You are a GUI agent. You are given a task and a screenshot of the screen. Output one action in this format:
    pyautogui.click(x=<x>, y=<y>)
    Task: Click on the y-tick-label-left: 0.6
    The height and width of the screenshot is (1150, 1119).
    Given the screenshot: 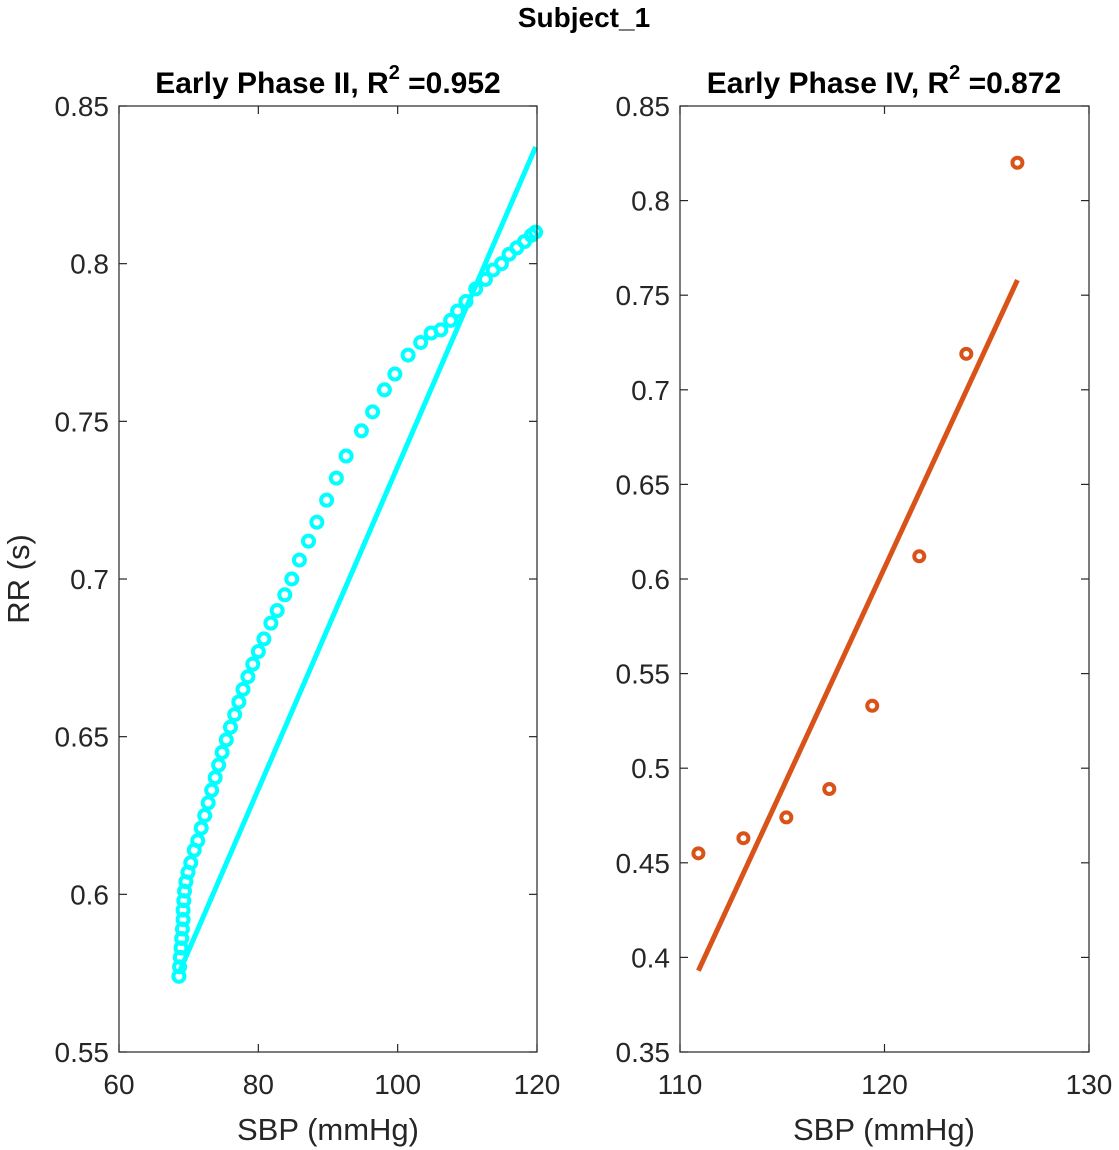 What is the action you would take?
    pyautogui.click(x=89, y=894)
    